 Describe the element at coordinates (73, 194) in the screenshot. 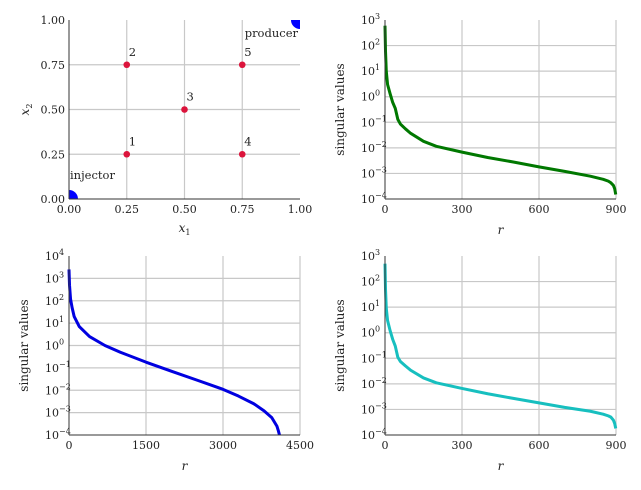

I see `well-marker-injector` at that location.